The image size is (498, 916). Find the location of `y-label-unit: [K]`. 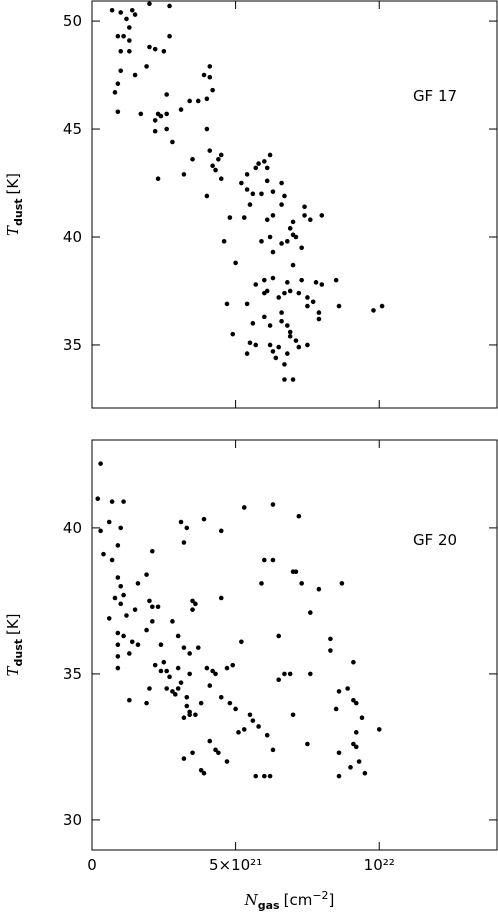

y-label-unit: [K] is located at coordinates (13, 624).